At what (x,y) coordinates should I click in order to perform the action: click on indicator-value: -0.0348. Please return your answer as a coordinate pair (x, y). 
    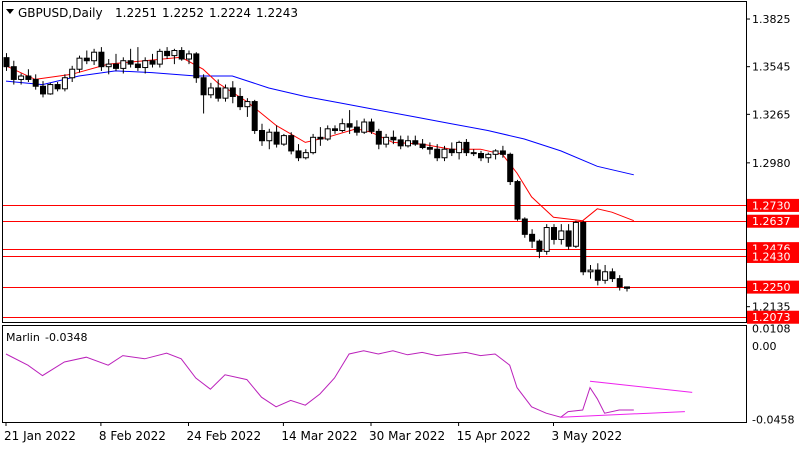
    Looking at the image, I should click on (66, 337).